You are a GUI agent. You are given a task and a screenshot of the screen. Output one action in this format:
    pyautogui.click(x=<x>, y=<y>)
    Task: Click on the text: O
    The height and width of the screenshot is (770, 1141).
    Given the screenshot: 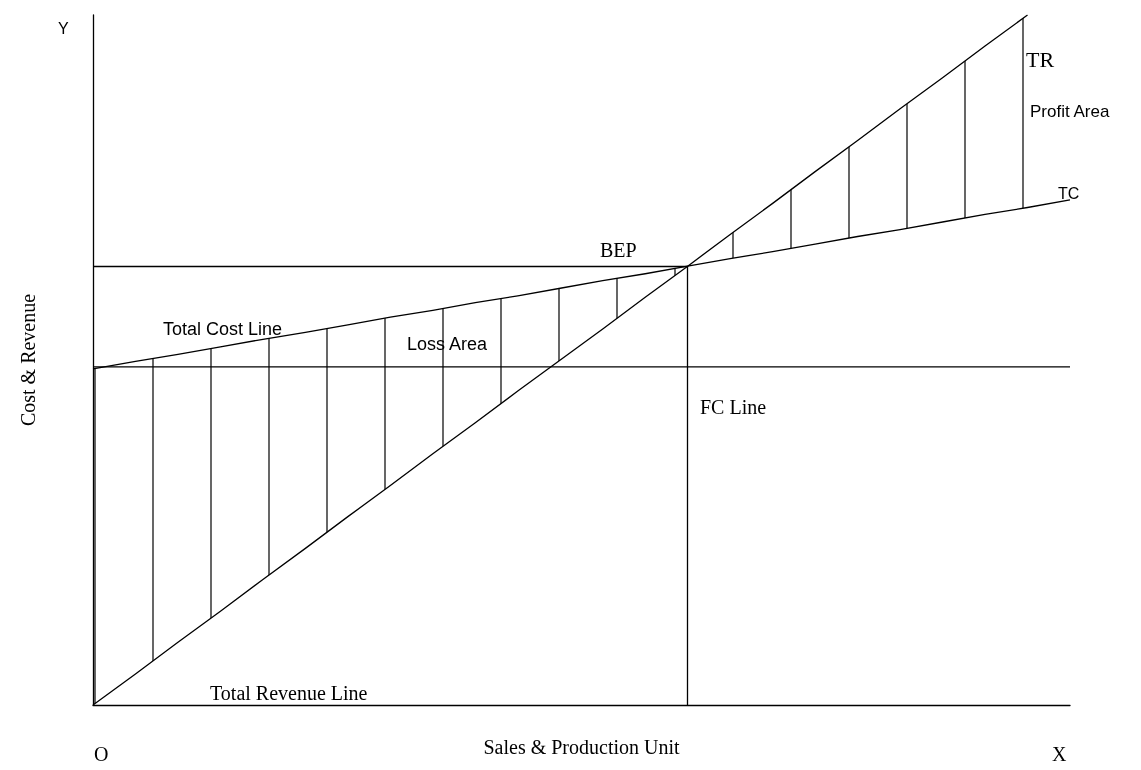 What is the action you would take?
    pyautogui.click(x=101, y=754)
    